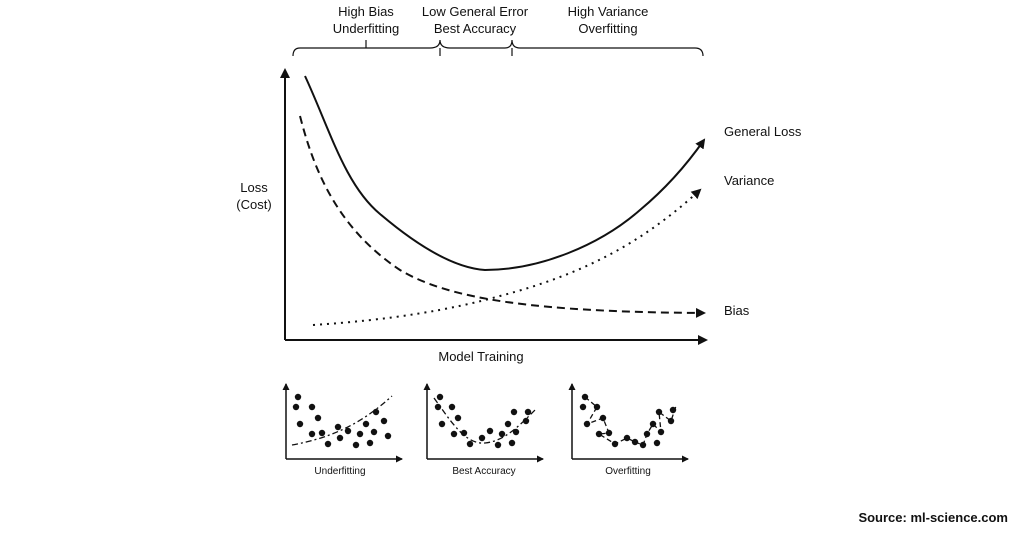 This screenshot has width=1024, height=538. What do you see at coordinates (483, 471) in the screenshot?
I see `thumb-2-label: Best Accuracy` at bounding box center [483, 471].